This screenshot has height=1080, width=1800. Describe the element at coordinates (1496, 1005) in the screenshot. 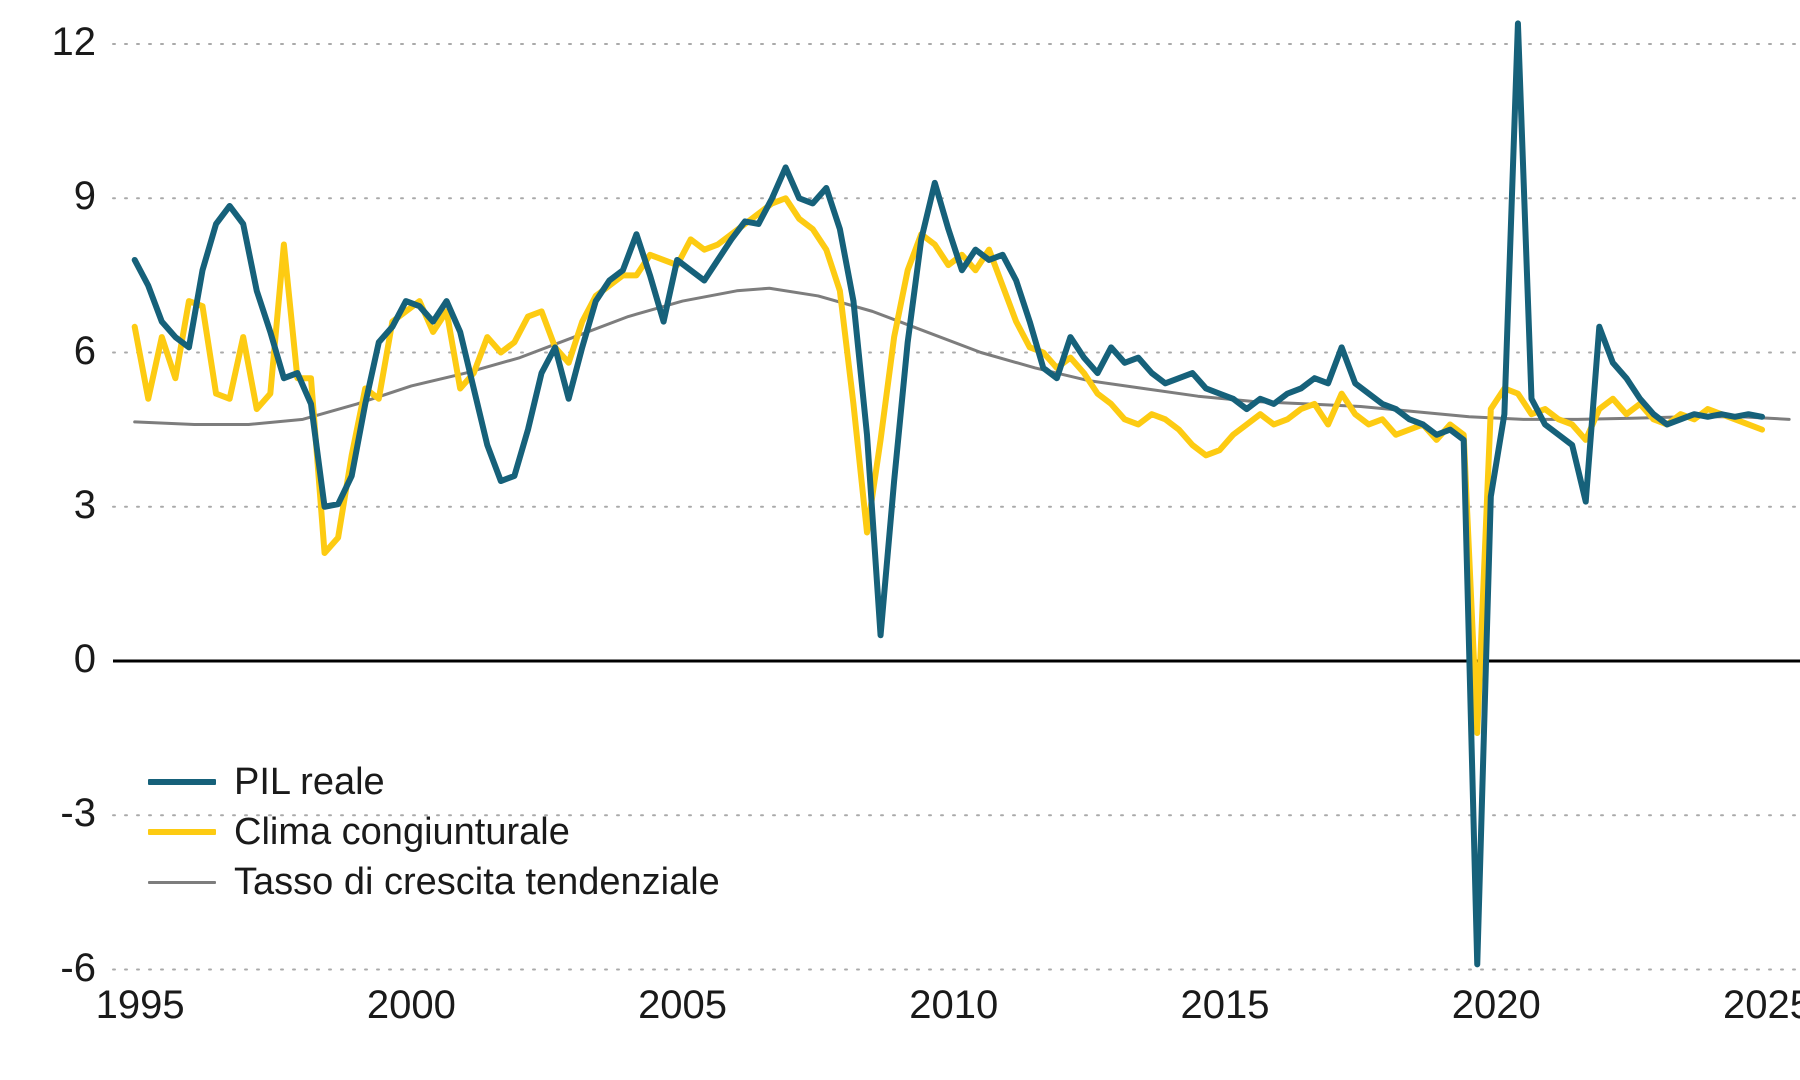

I see `x-axis-tick-label: 2020` at that location.